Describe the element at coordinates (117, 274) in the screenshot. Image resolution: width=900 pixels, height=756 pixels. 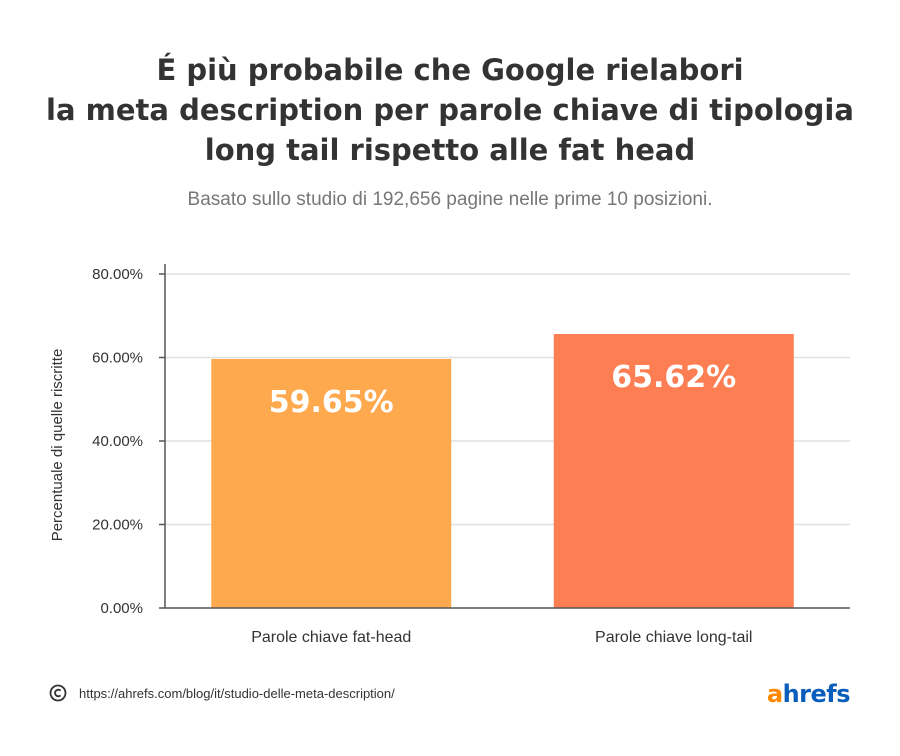
I see `y-tick-label: 80.00%` at that location.